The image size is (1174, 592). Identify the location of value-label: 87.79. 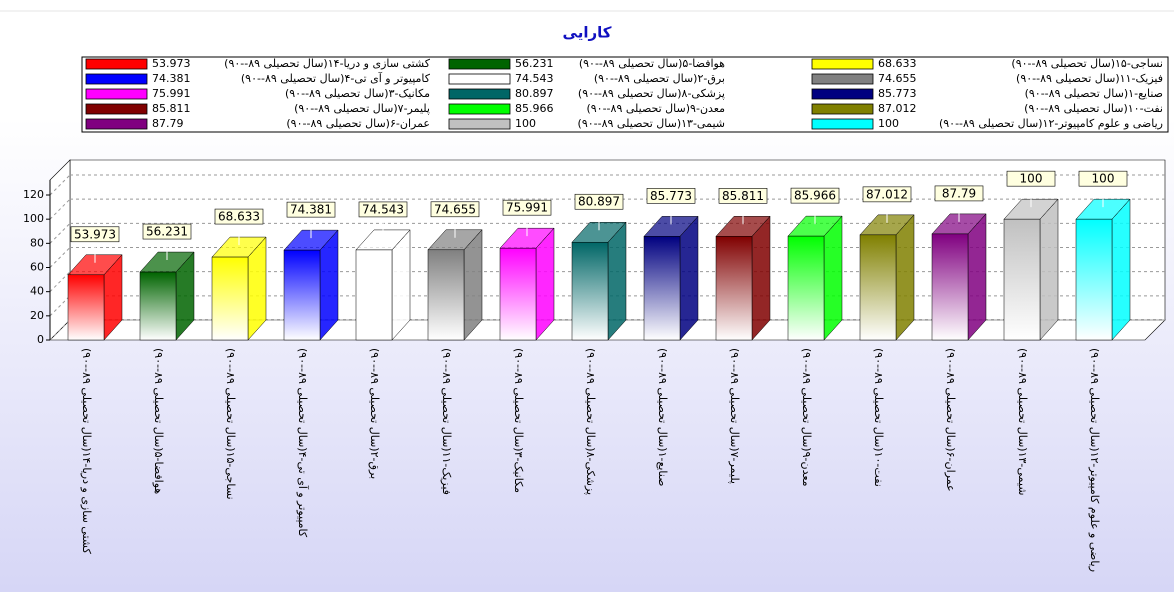
(959, 193).